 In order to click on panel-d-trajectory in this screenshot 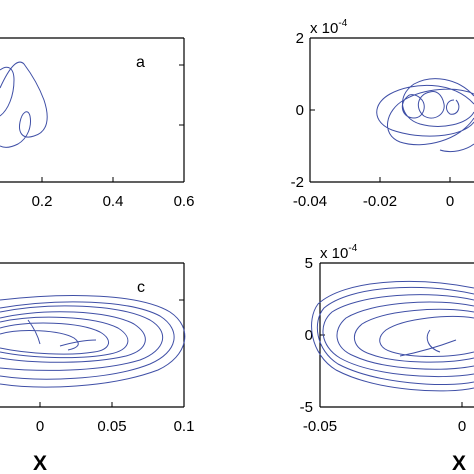, I will do `click(392, 336)`.